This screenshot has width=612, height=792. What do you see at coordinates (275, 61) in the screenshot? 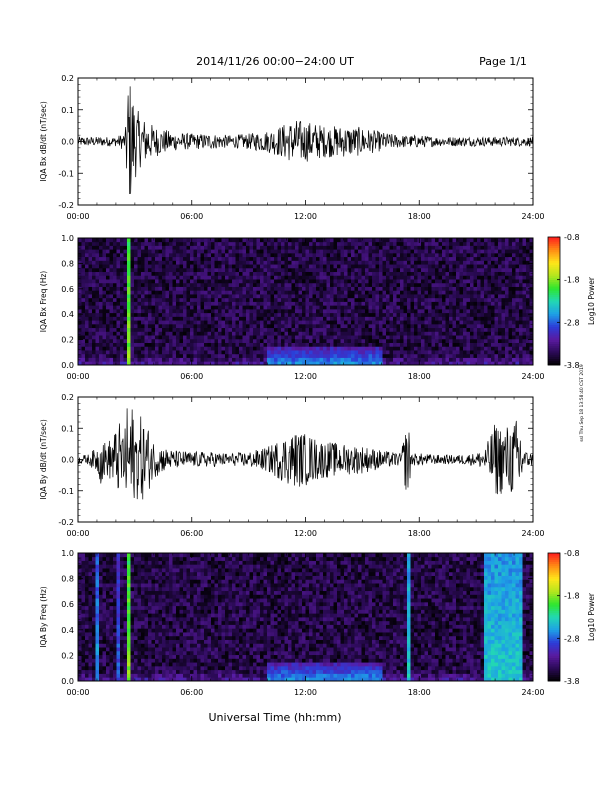
I see `header-title: 2014/11/26 00:00−24:00 UT` at bounding box center [275, 61].